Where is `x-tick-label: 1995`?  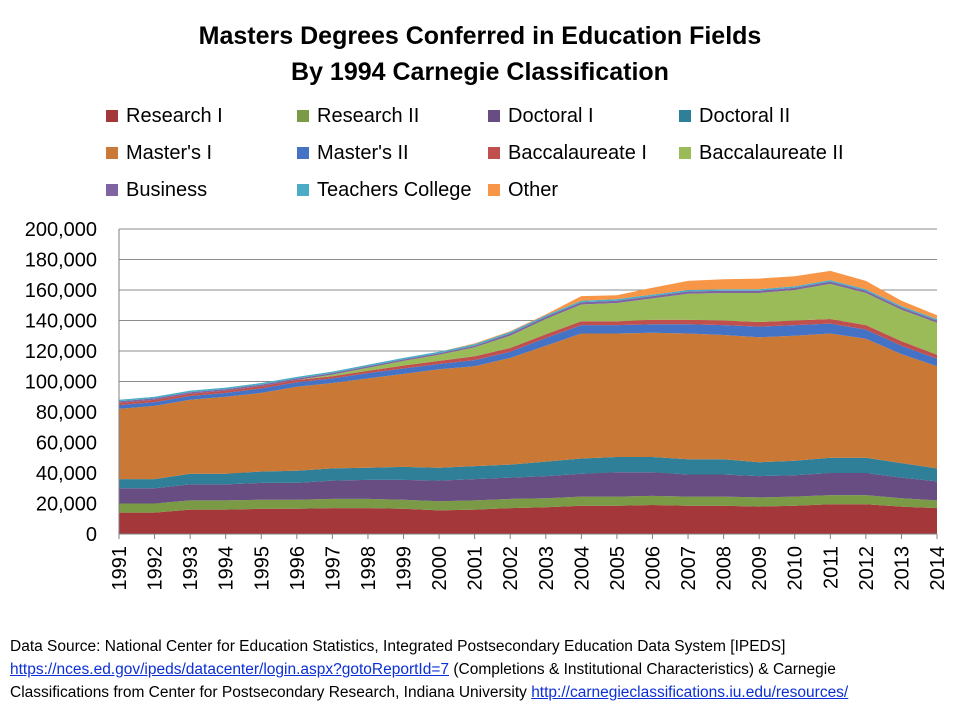
x-tick-label: 1995 is located at coordinates (262, 568).